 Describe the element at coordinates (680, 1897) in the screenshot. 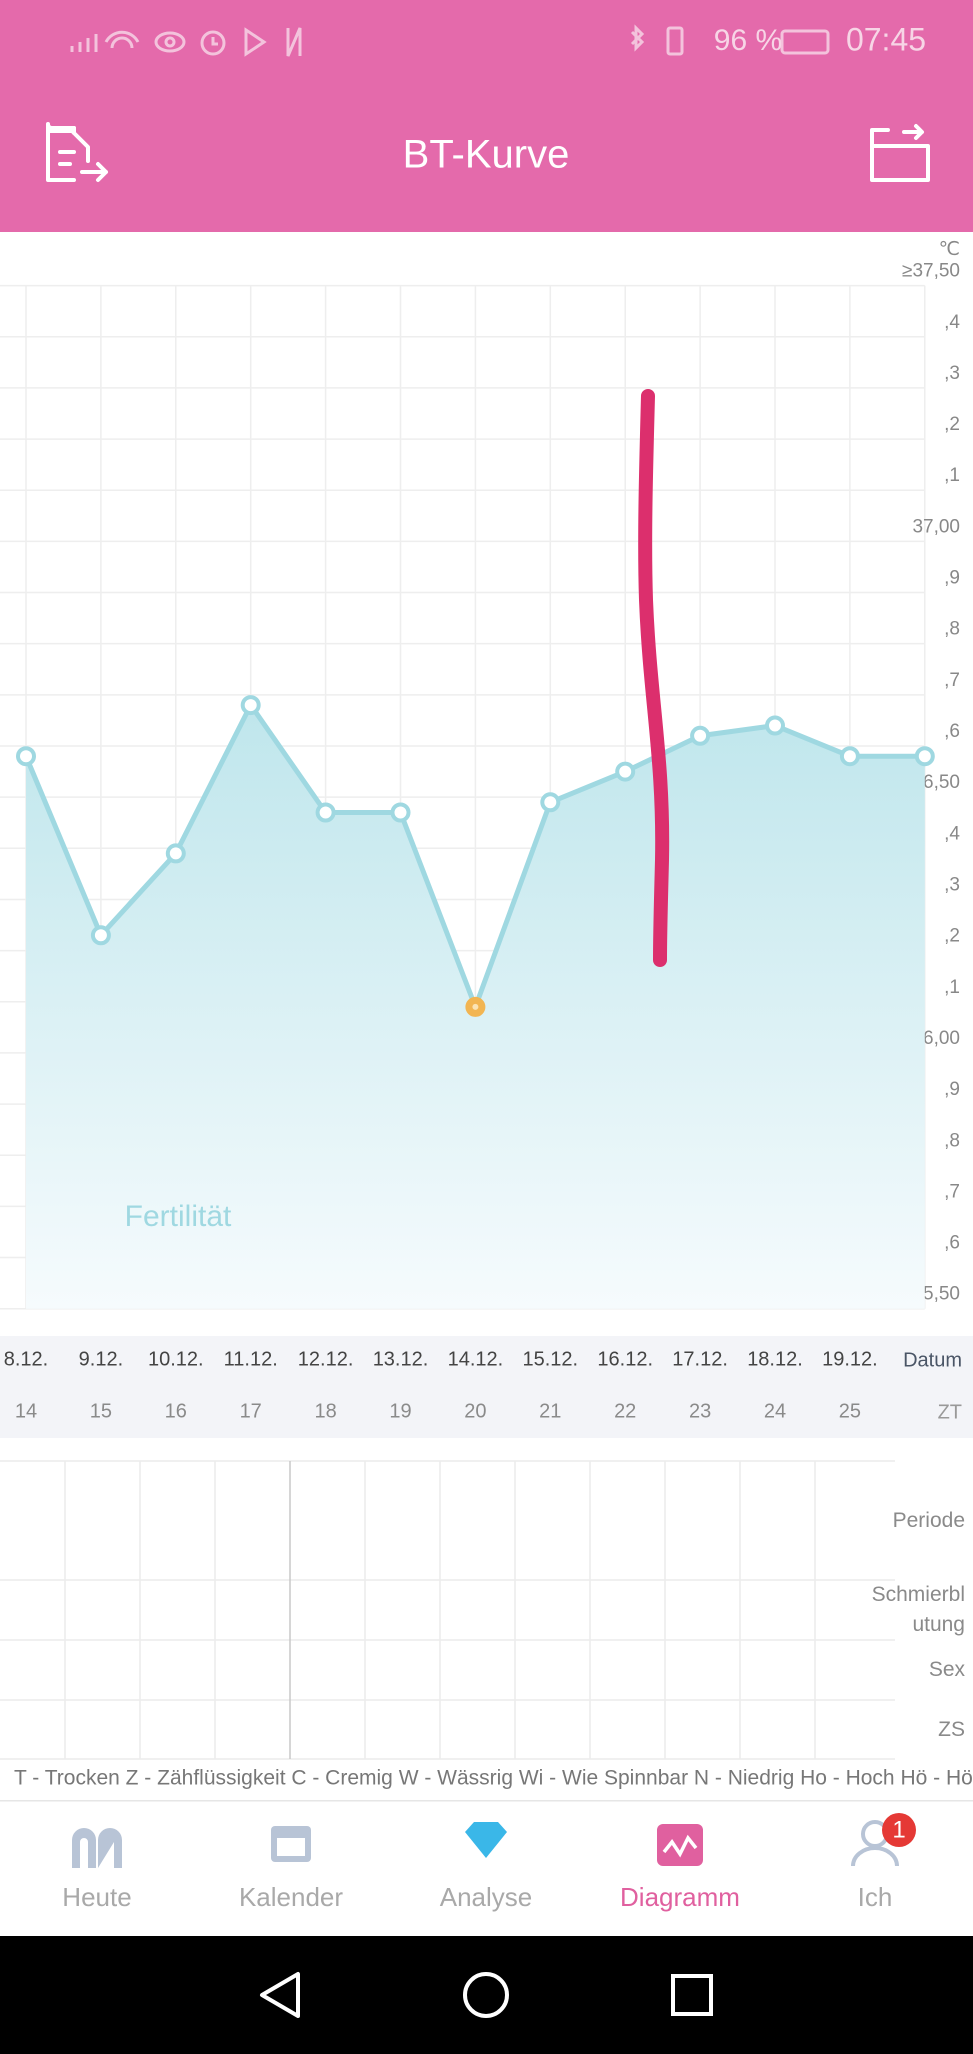

I see `nav-item: Diagramm` at that location.